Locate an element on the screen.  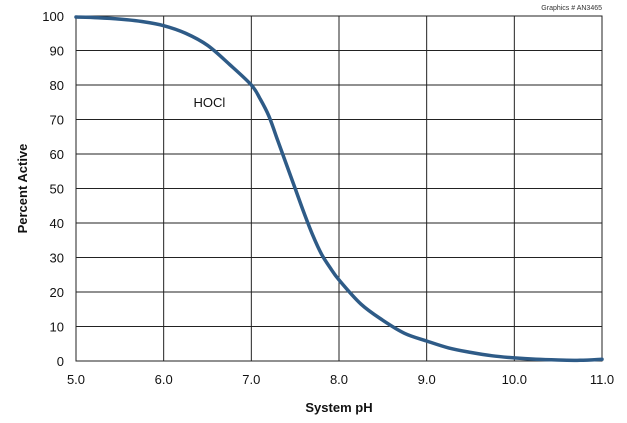
x-tick-label: 5.0 is located at coordinates (76, 379).